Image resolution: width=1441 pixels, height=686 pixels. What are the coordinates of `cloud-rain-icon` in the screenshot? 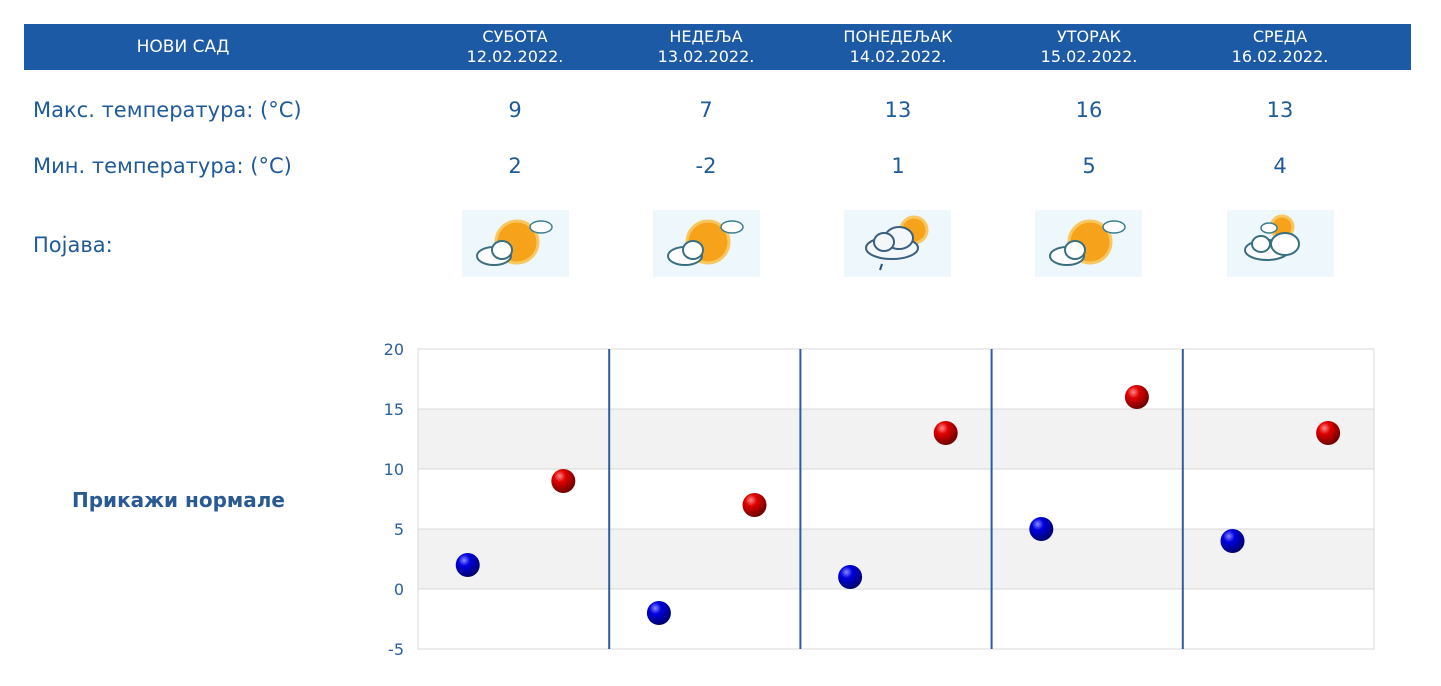 It's located at (897, 243).